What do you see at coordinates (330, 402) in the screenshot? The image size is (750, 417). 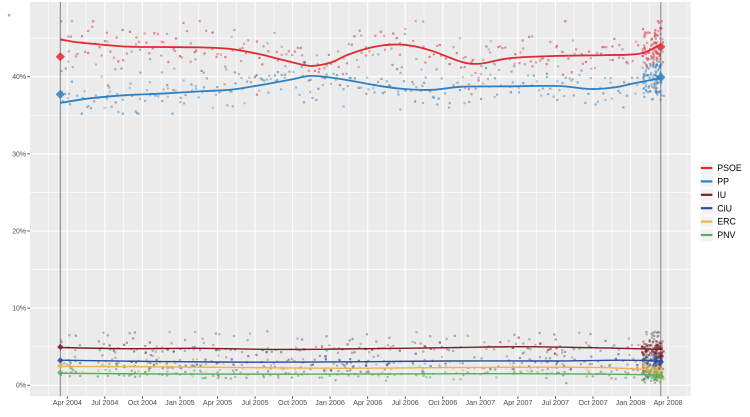 I see `svg-text: Jan 2006` at bounding box center [330, 402].